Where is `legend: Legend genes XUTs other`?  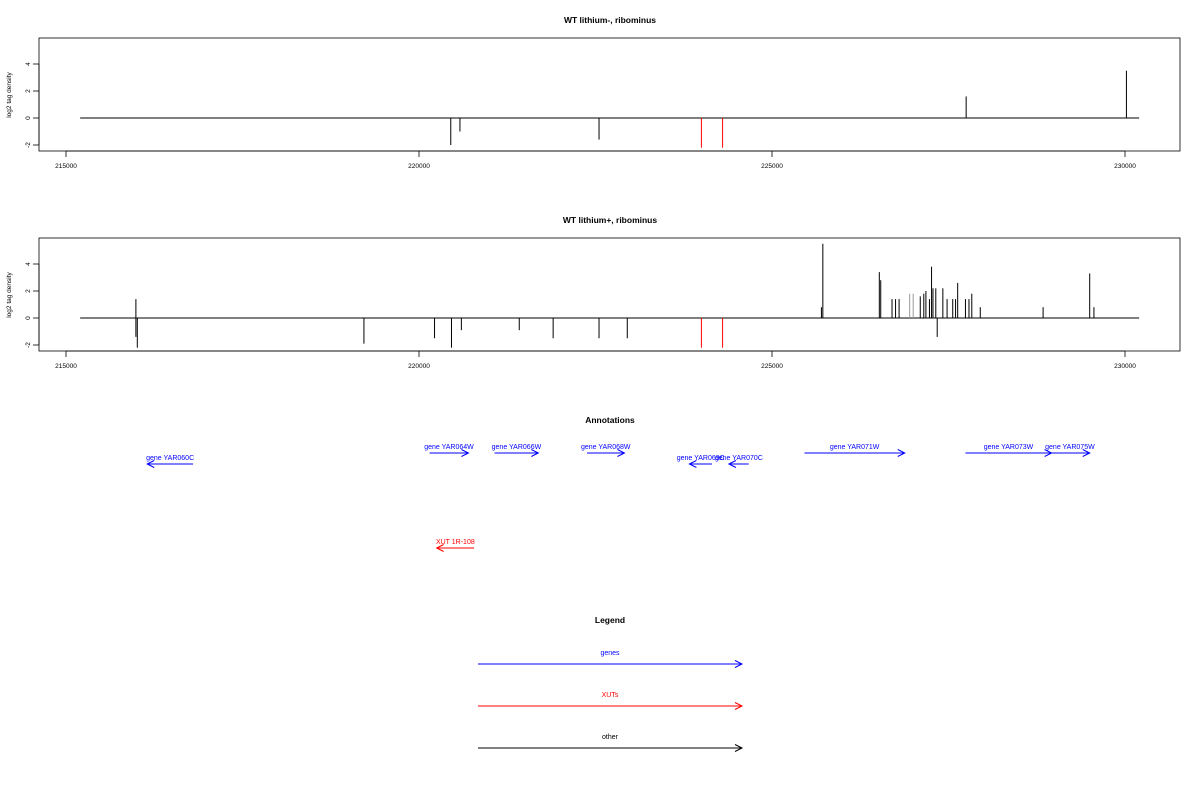
legend: Legend genes XUTs other is located at coordinates (611, 683).